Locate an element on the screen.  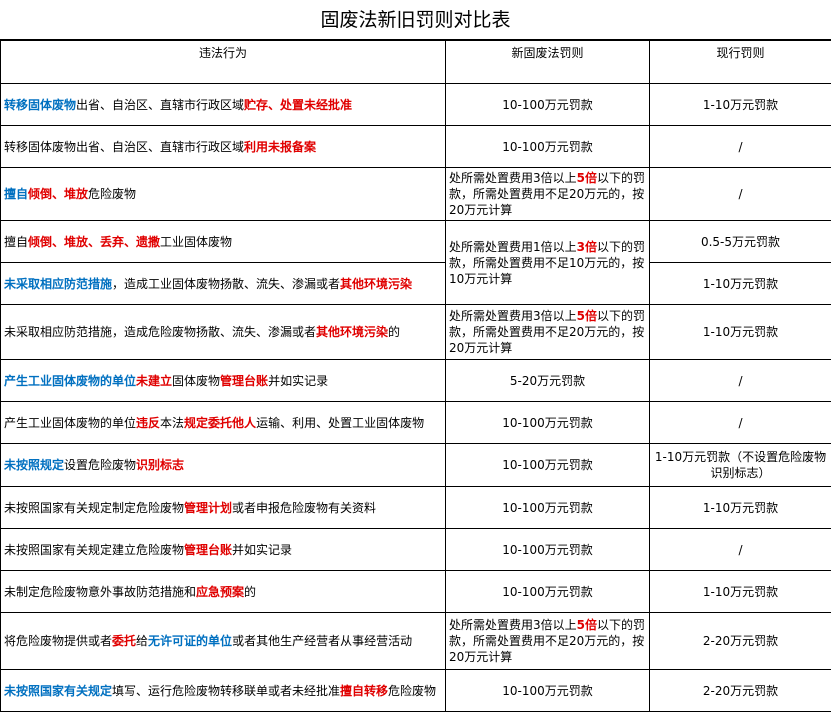
text-run: 未按照国家有关规定建立危险废物 is located at coordinates (94, 550).